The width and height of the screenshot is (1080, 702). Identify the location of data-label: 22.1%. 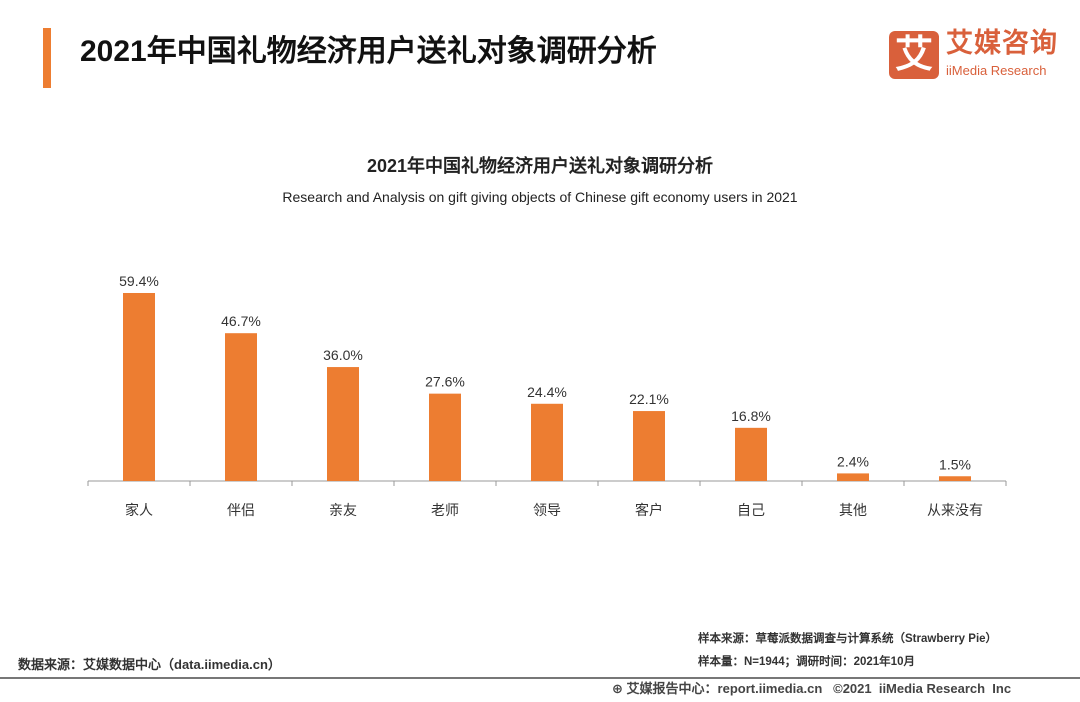
(649, 399).